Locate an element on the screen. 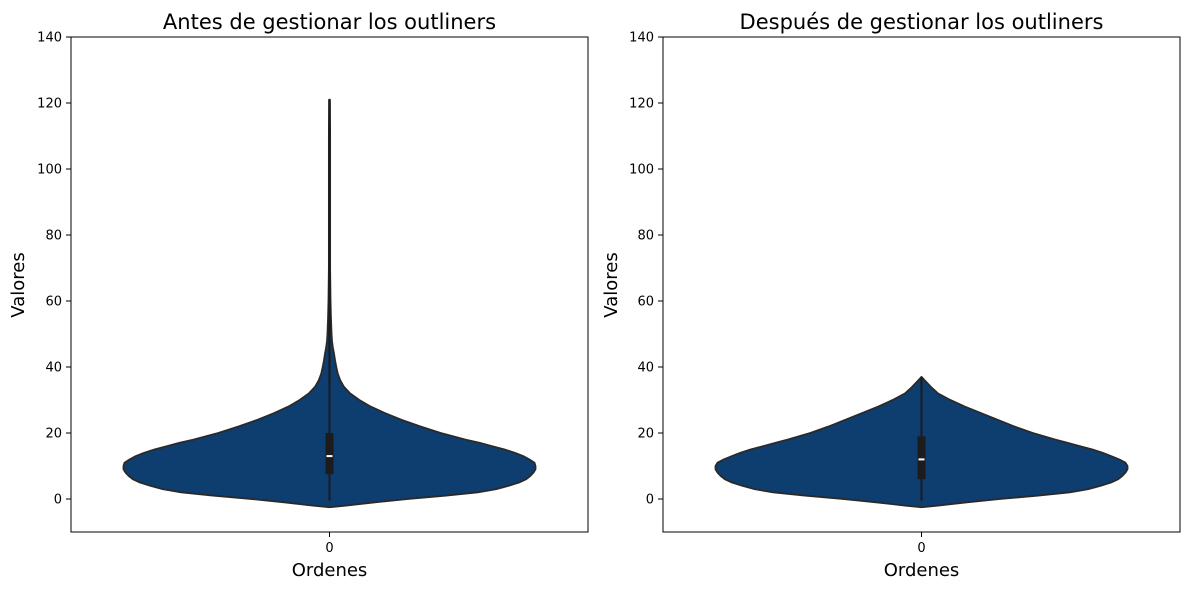  chart-title: Después de gestionar los outliners is located at coordinates (922, 22).